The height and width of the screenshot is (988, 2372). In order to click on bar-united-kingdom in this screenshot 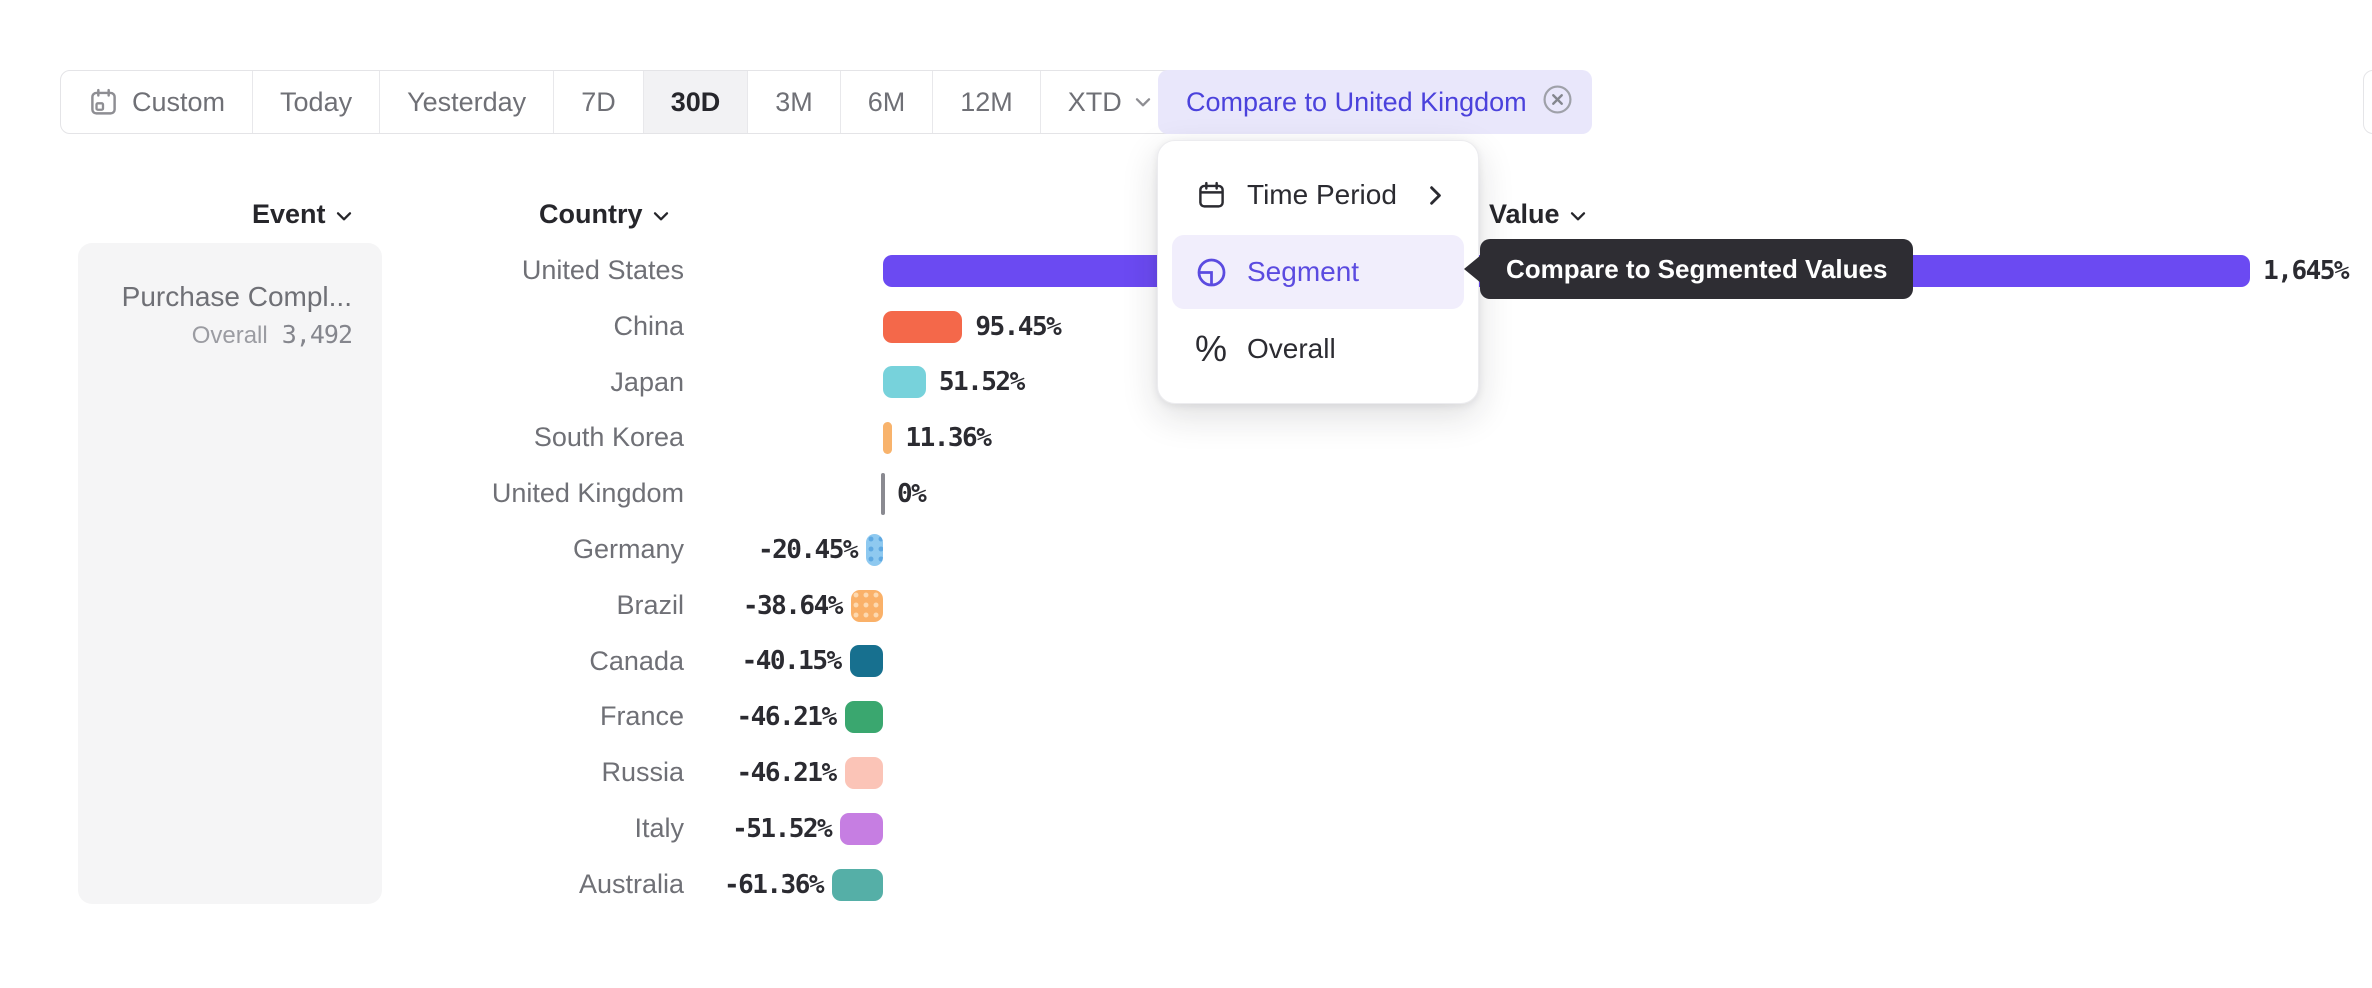, I will do `click(883, 494)`.